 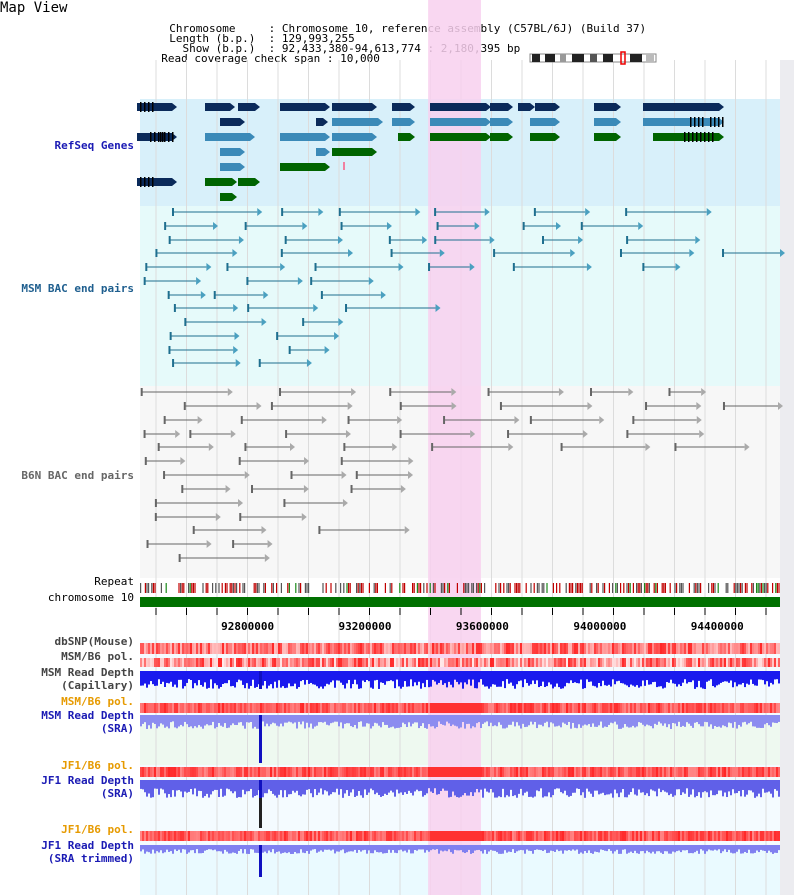 I want to click on track-label-msm_cap1: MSM Read Depth, so click(x=87, y=672).